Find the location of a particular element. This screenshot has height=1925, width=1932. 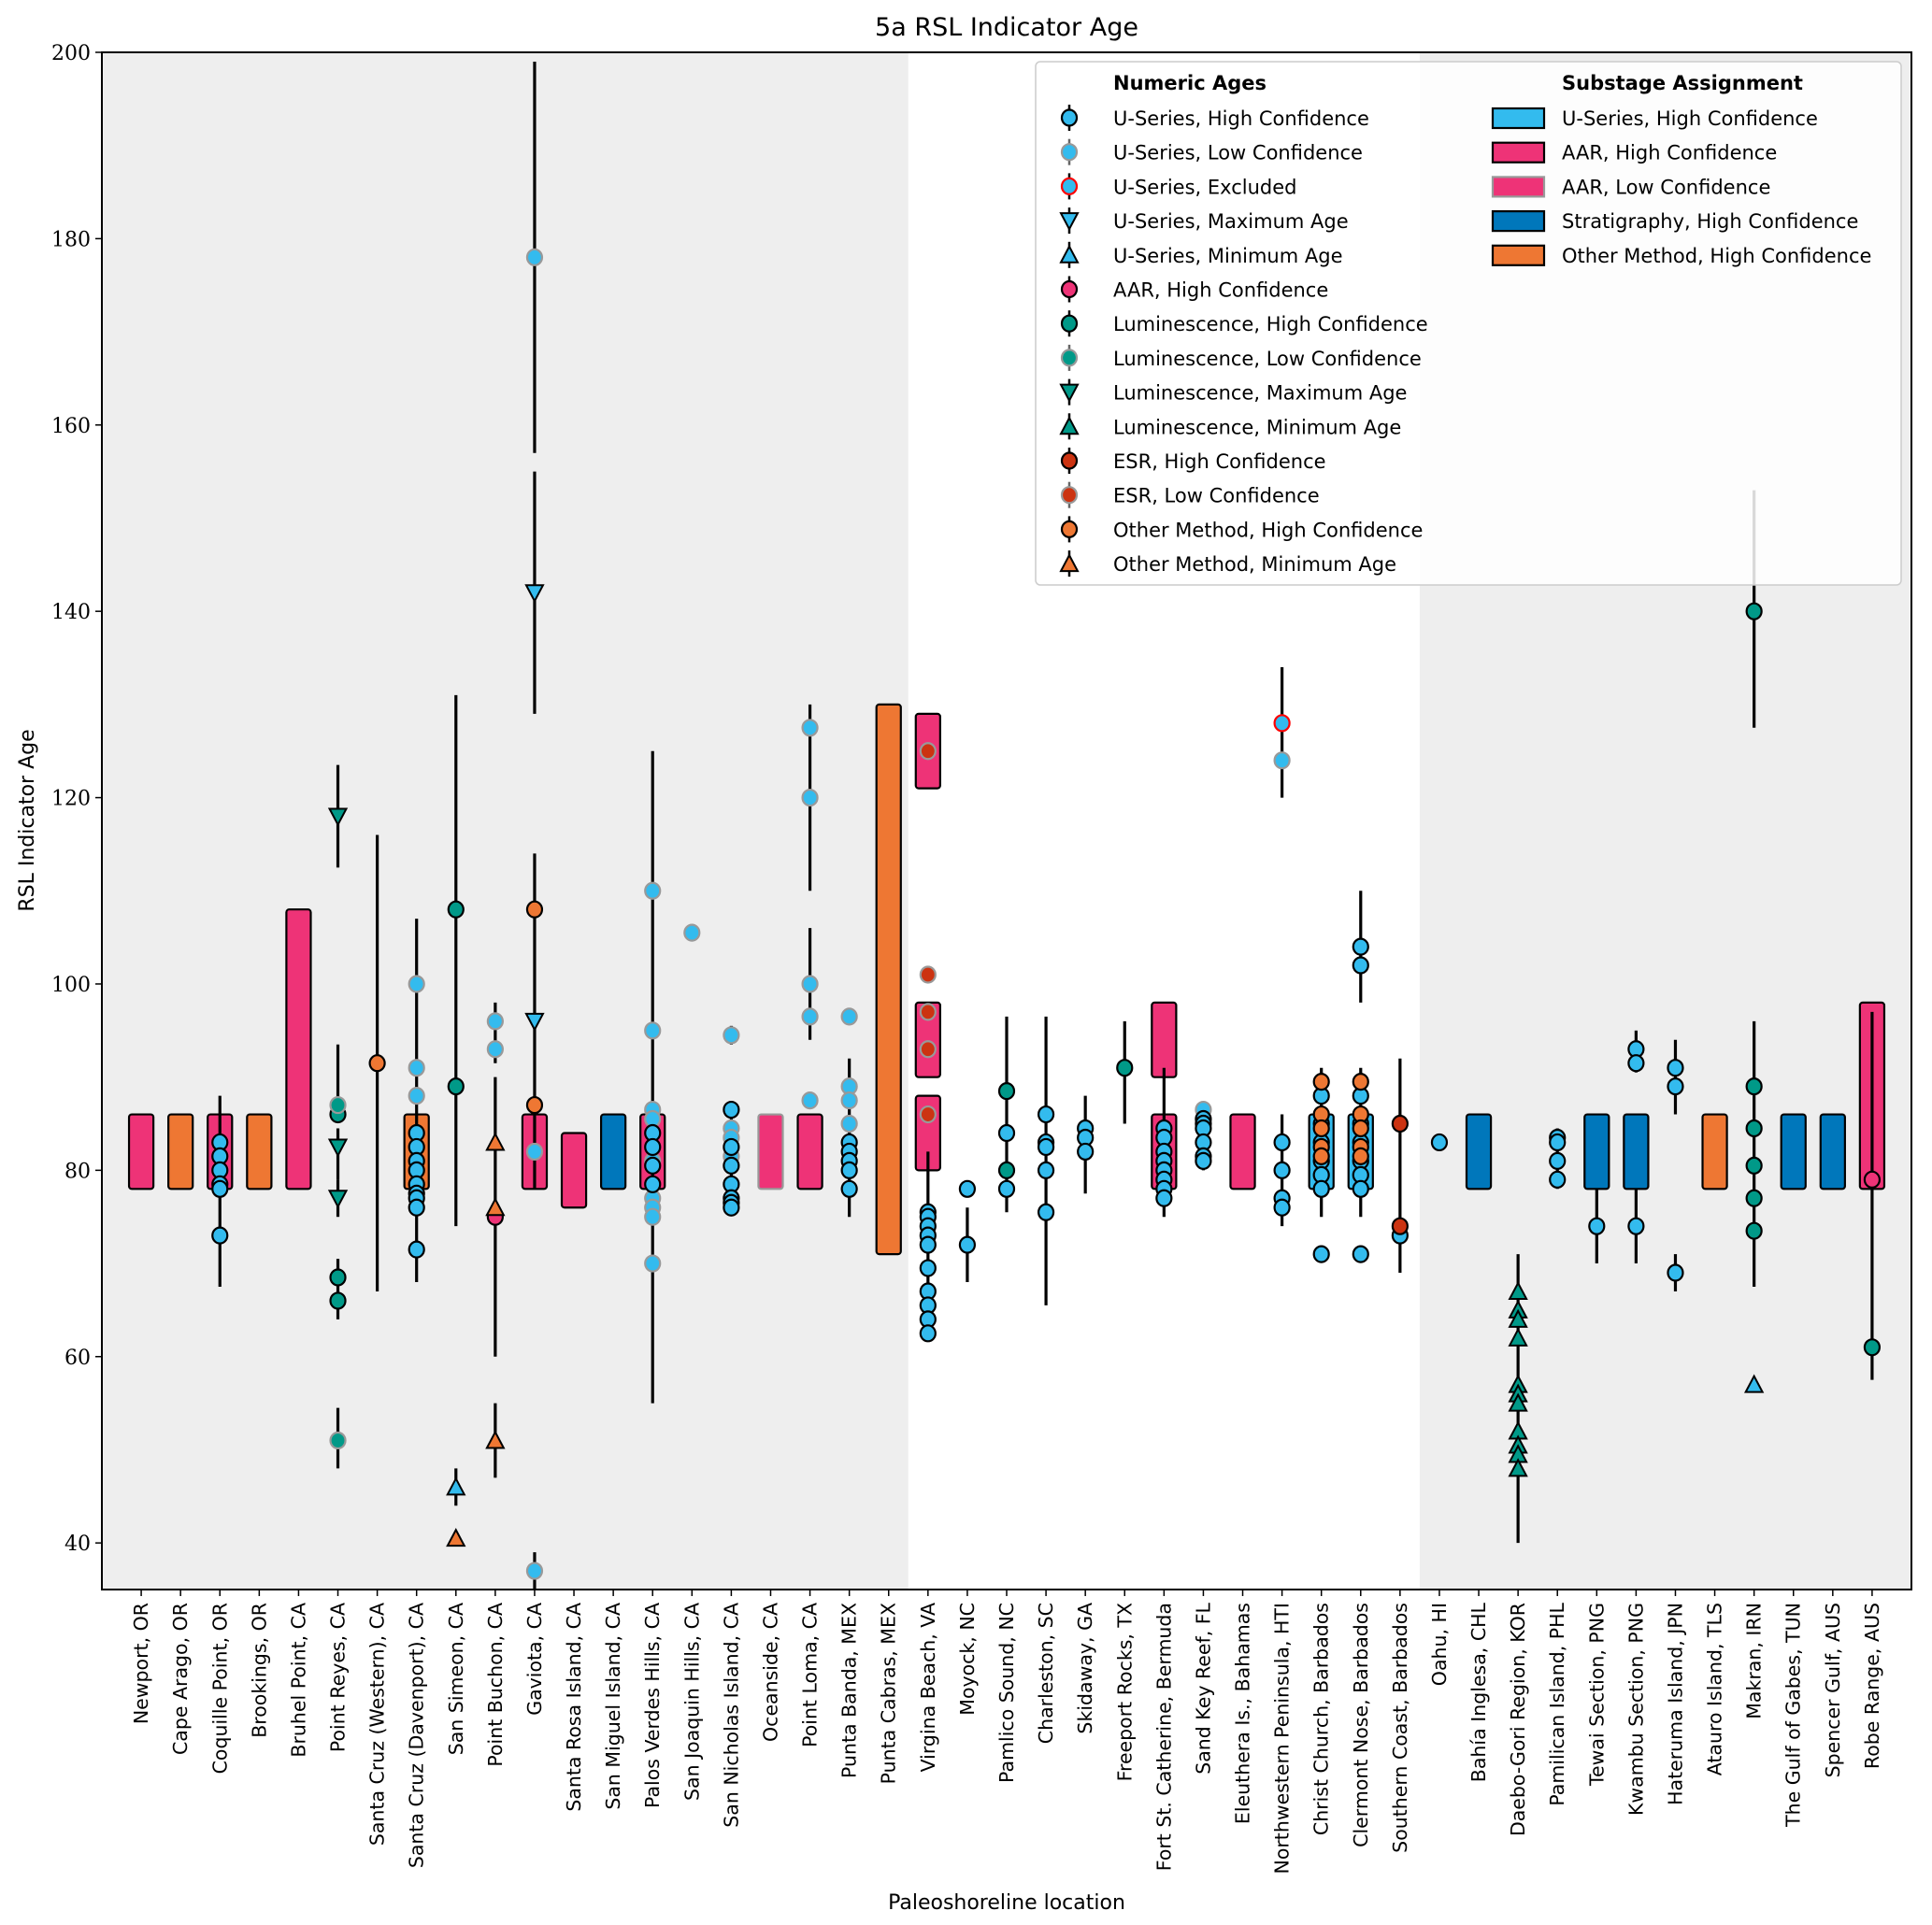

legend-label: Luminescence, Low Confidence is located at coordinates (1267, 359).